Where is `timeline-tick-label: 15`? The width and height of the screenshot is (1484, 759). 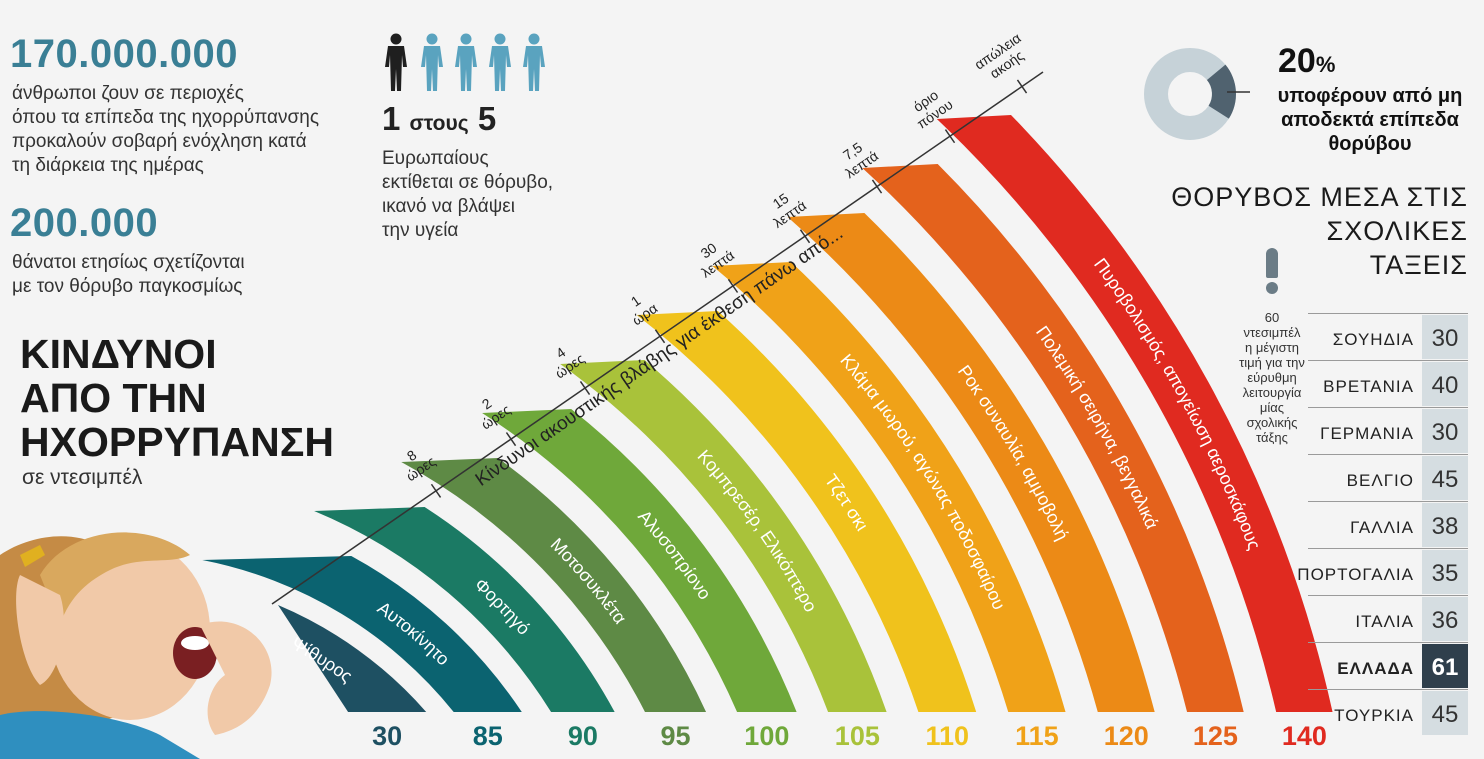 timeline-tick-label: 15 is located at coordinates (781, 201).